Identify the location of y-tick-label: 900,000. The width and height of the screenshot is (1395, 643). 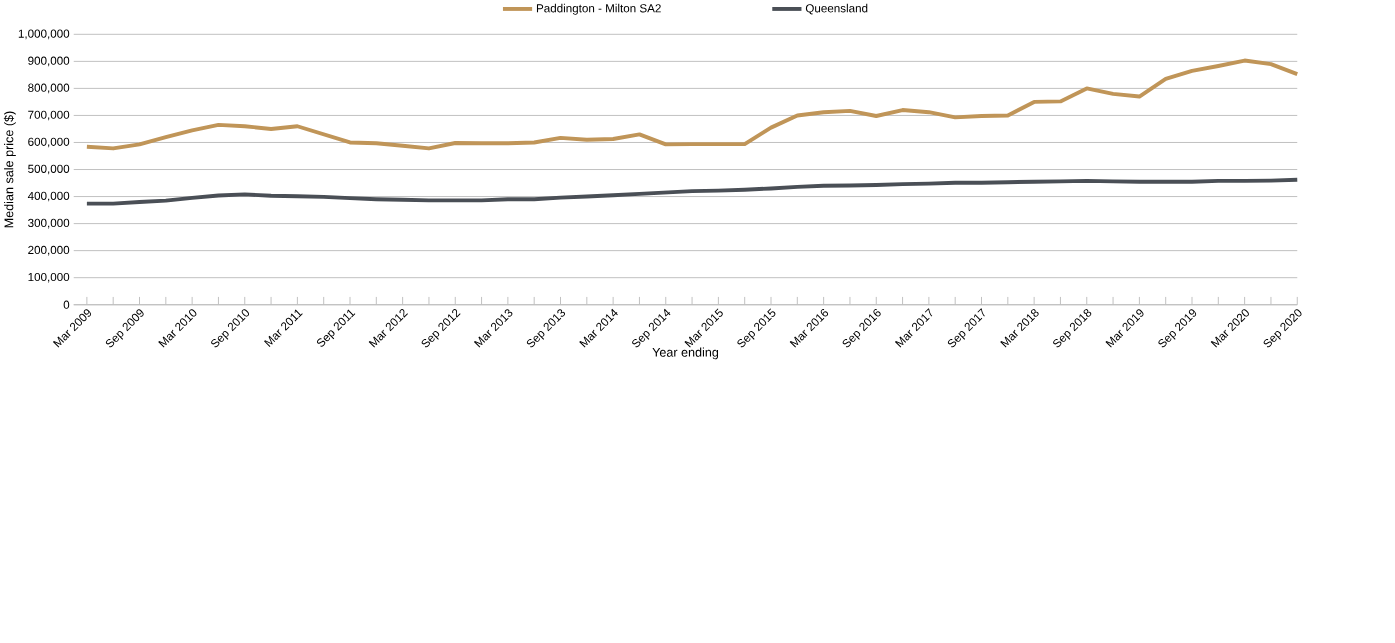
(49, 61).